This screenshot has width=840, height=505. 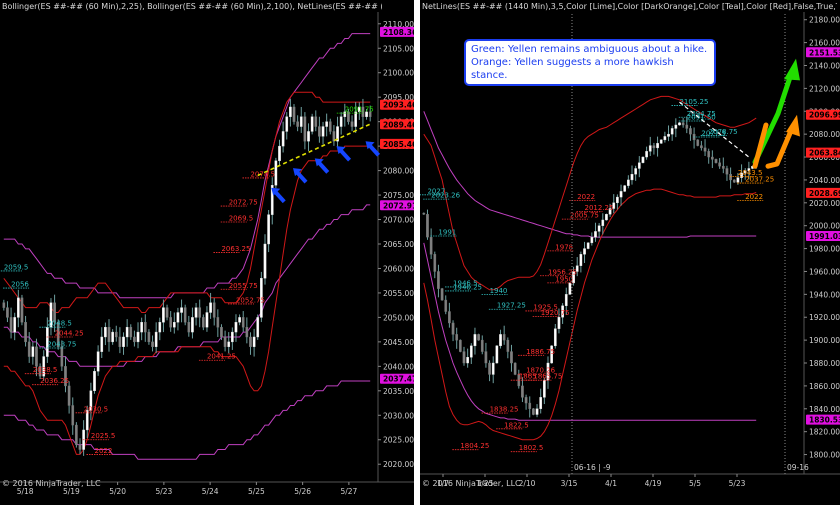 I want to click on right-trendline, so click(x=714, y=129).